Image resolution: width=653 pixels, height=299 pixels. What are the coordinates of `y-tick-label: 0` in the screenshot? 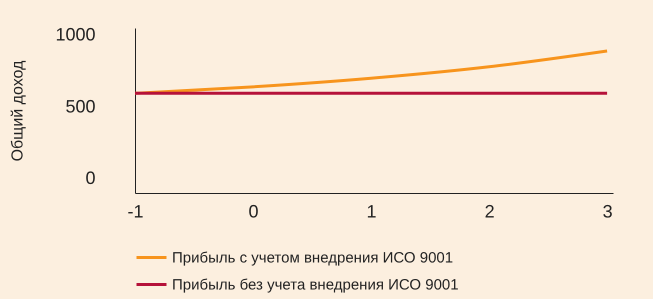 It's located at (90, 178).